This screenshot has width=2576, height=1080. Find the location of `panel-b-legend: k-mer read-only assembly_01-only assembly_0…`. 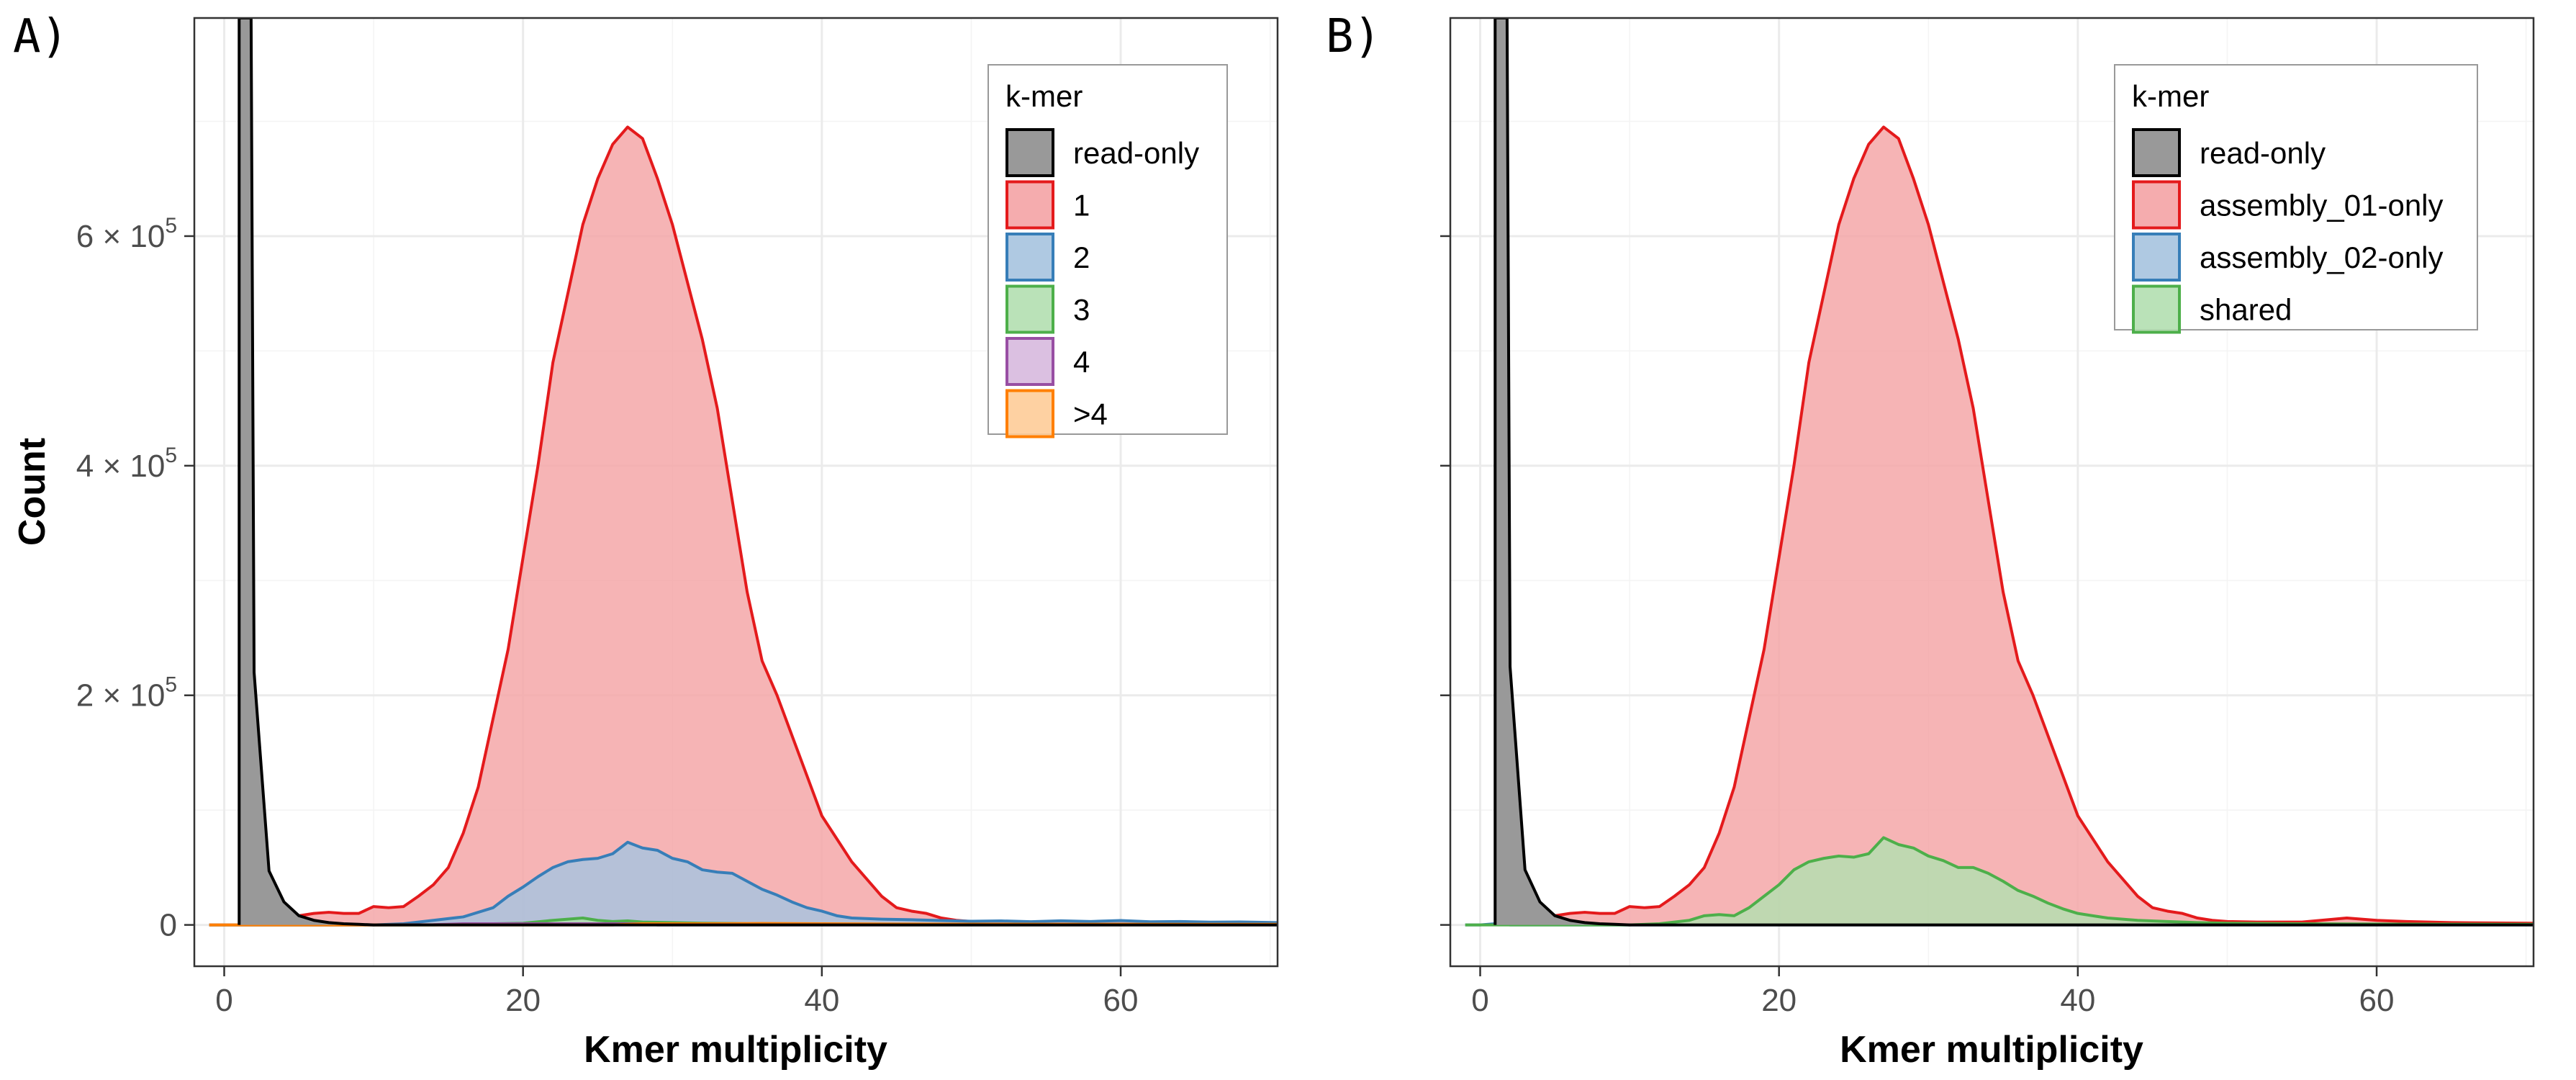

panel-b-legend: k-mer read-only assembly_01-only assembly_0… is located at coordinates (2296, 199).